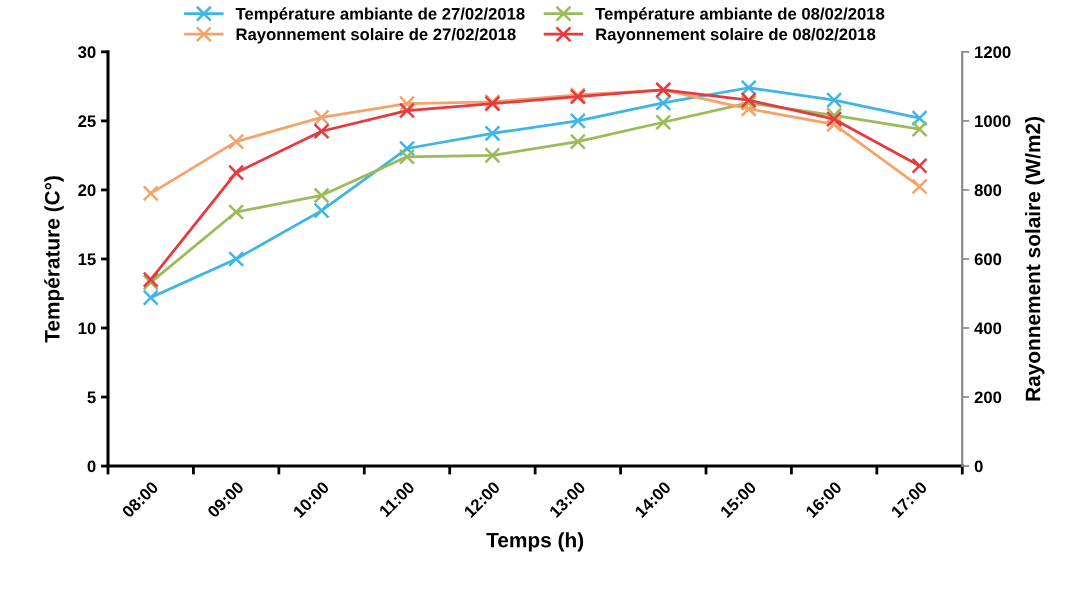 This screenshot has width=1080, height=596. Describe the element at coordinates (736, 35) in the screenshot. I see `legend-label: Rayonnement solaire de 08/02/2018` at that location.